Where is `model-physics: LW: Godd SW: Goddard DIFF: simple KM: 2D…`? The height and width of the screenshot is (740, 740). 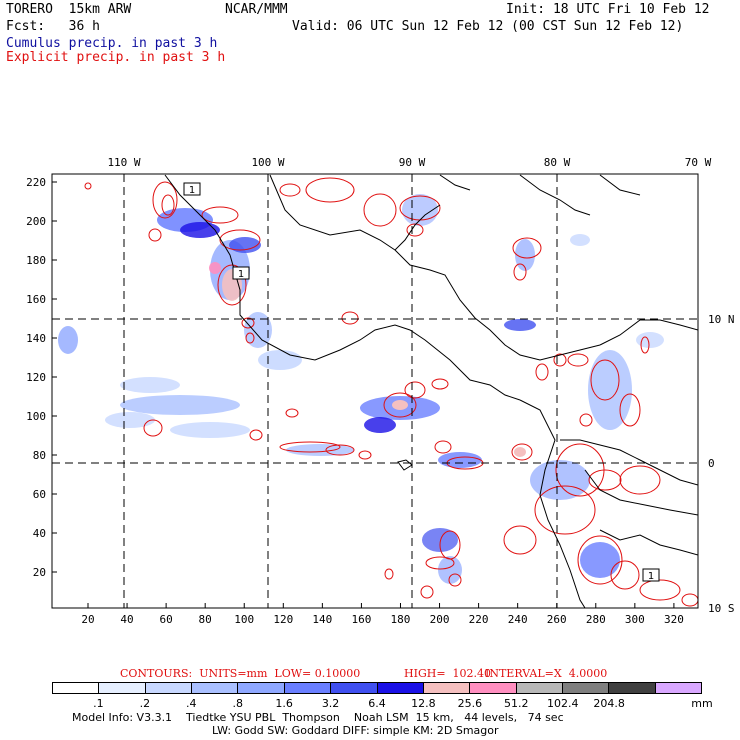 model-physics: LW: Godd SW: Goddard DIFF: simple KM: 2D… is located at coordinates (355, 730).